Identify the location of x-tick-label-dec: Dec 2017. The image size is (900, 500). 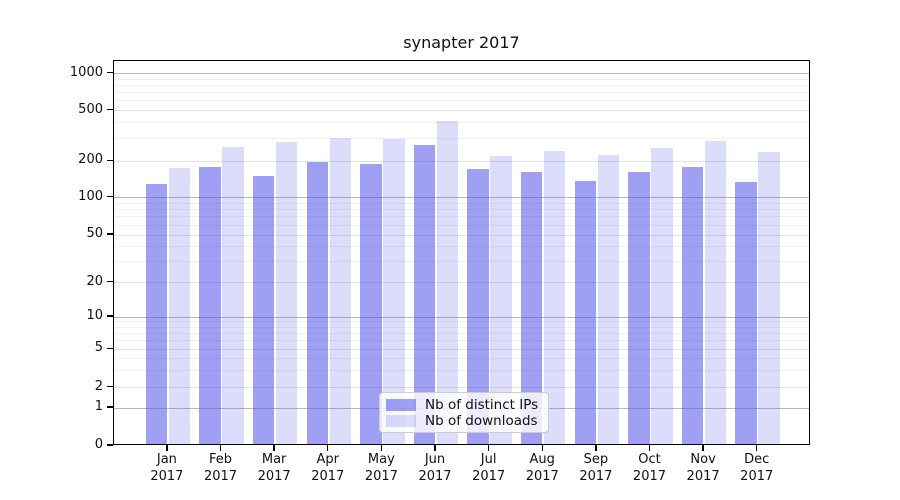
(757, 468).